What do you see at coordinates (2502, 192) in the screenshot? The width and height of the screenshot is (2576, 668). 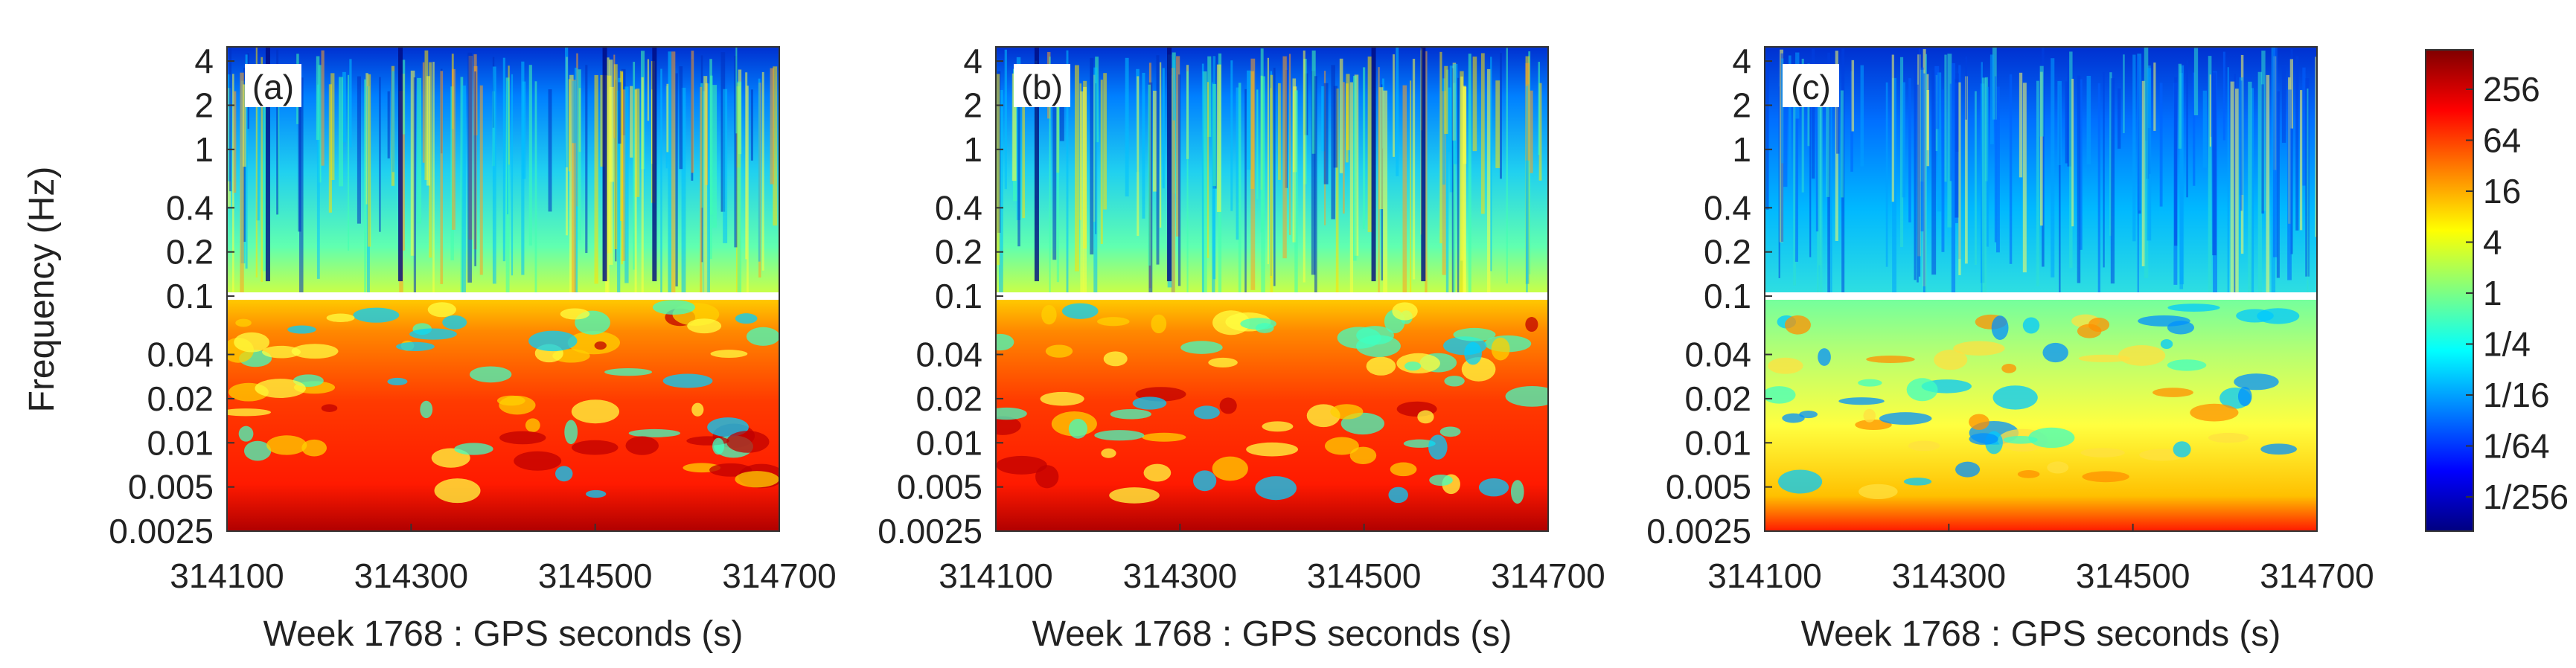 I see `colorbar-tick-label: 16` at bounding box center [2502, 192].